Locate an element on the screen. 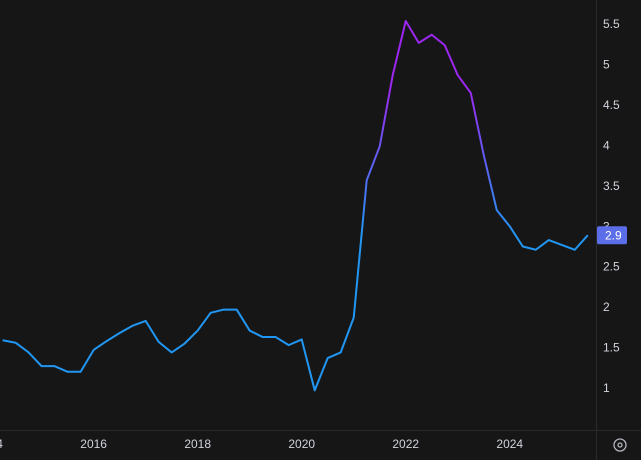 Image resolution: width=641 pixels, height=460 pixels. y-tick-label: 4 is located at coordinates (606, 145).